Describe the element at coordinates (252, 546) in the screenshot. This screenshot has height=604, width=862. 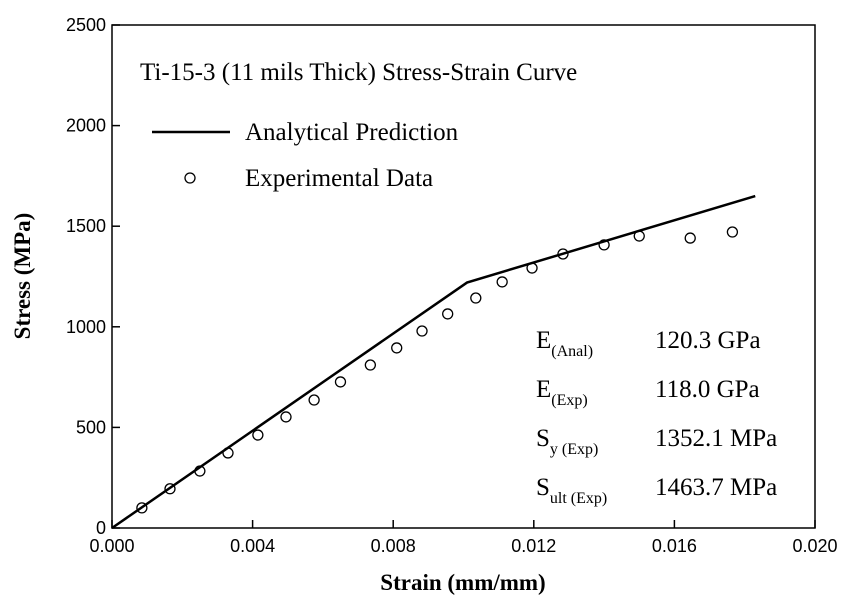
I see `x-tick-label: 0.004` at that location.